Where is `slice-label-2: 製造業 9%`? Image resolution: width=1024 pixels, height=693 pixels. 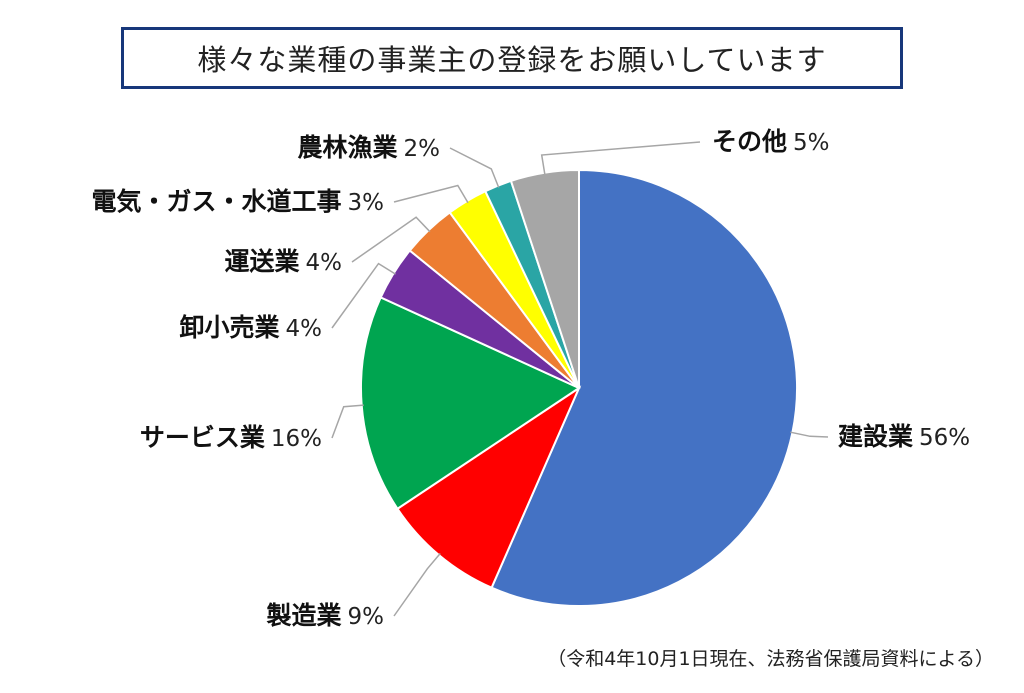 slice-label-2: 製造業 9% is located at coordinates (324, 615).